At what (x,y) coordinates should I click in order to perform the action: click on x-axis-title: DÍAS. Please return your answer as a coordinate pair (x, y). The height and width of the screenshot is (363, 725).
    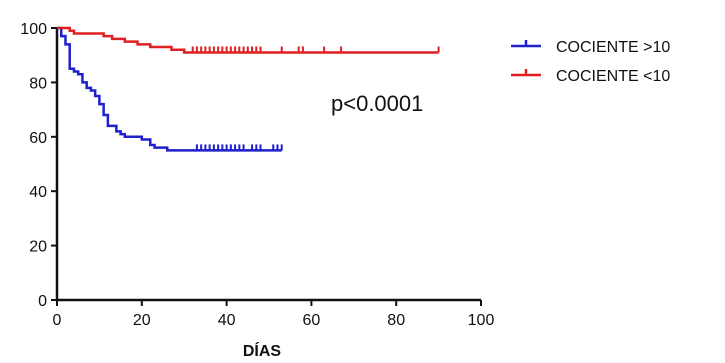
    Looking at the image, I should click on (262, 350).